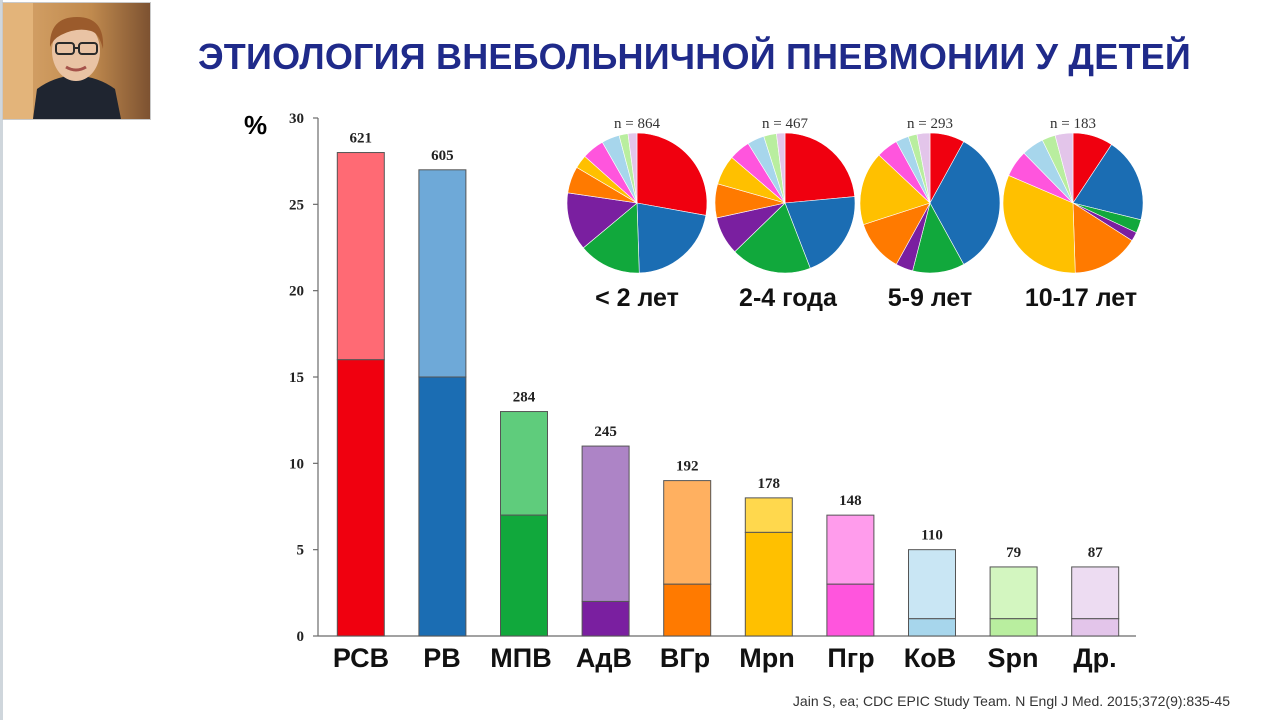 This screenshot has height=720, width=1280. Describe the element at coordinates (301, 637) in the screenshot. I see `y-tick-label: 0` at that location.